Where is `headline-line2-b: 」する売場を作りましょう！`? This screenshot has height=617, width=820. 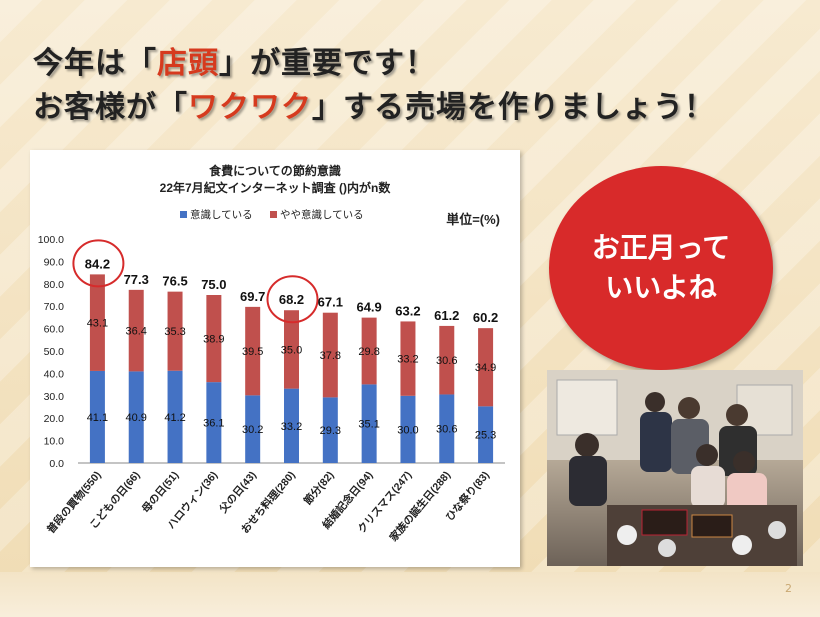
headline-line2-b: 」する売場を作りましょう！ is located at coordinates (513, 107).